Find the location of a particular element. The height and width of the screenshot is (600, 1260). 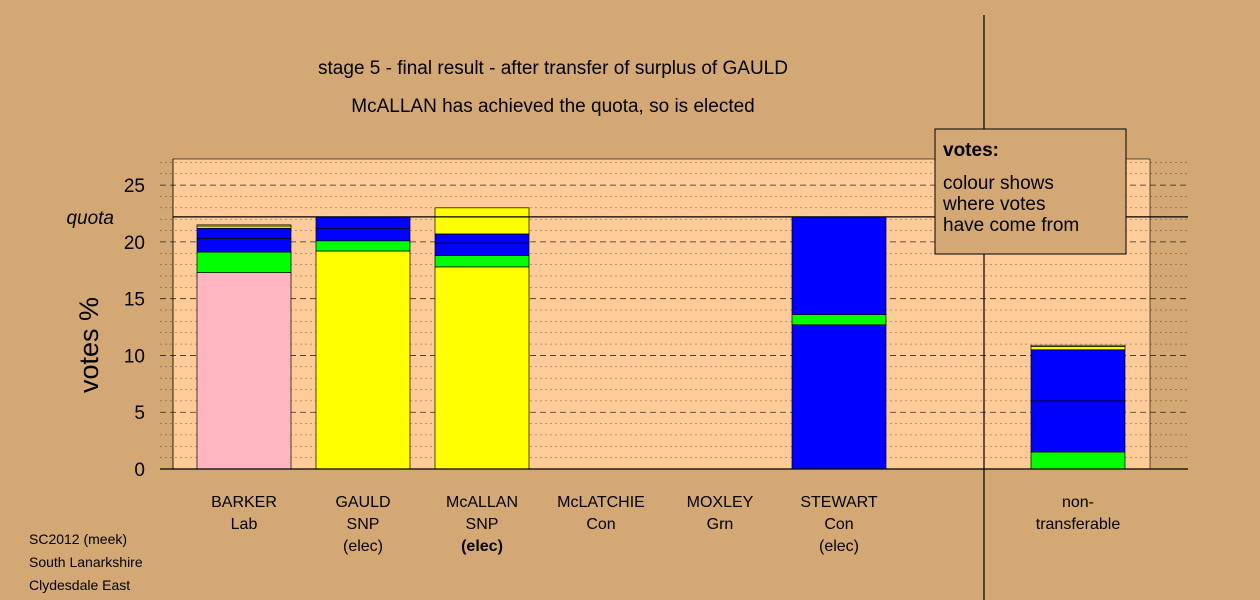

quota-label: quota is located at coordinates (90, 218).